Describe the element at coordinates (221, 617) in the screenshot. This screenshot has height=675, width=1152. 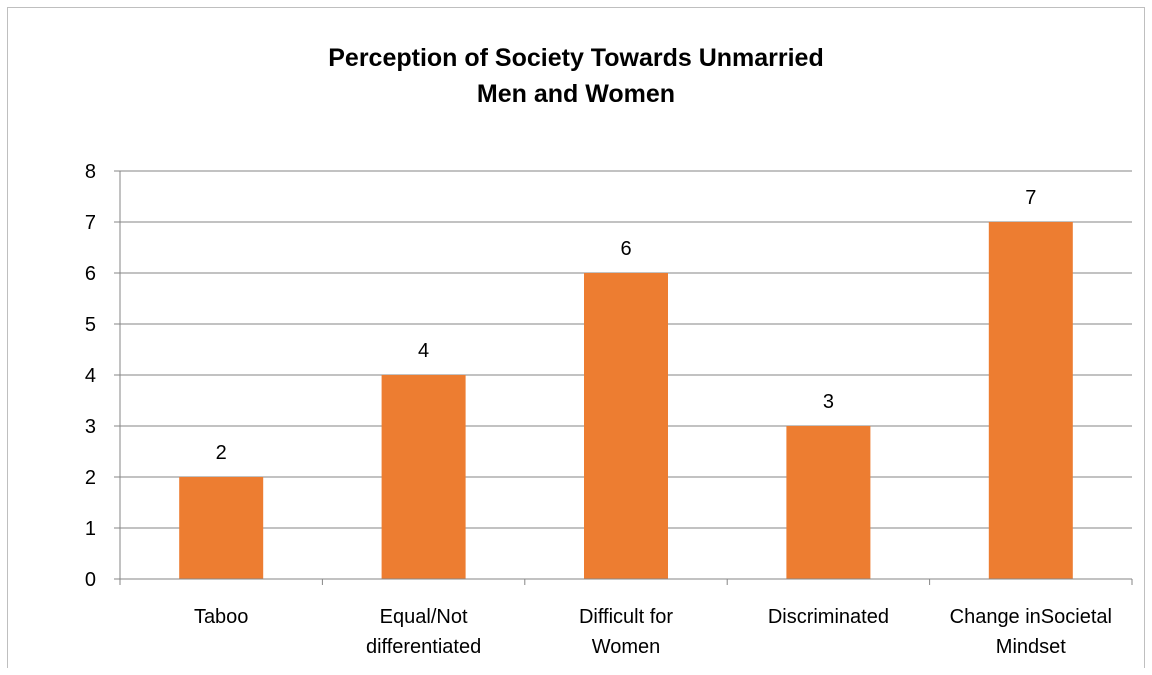
I see `category-label: Taboo` at that location.